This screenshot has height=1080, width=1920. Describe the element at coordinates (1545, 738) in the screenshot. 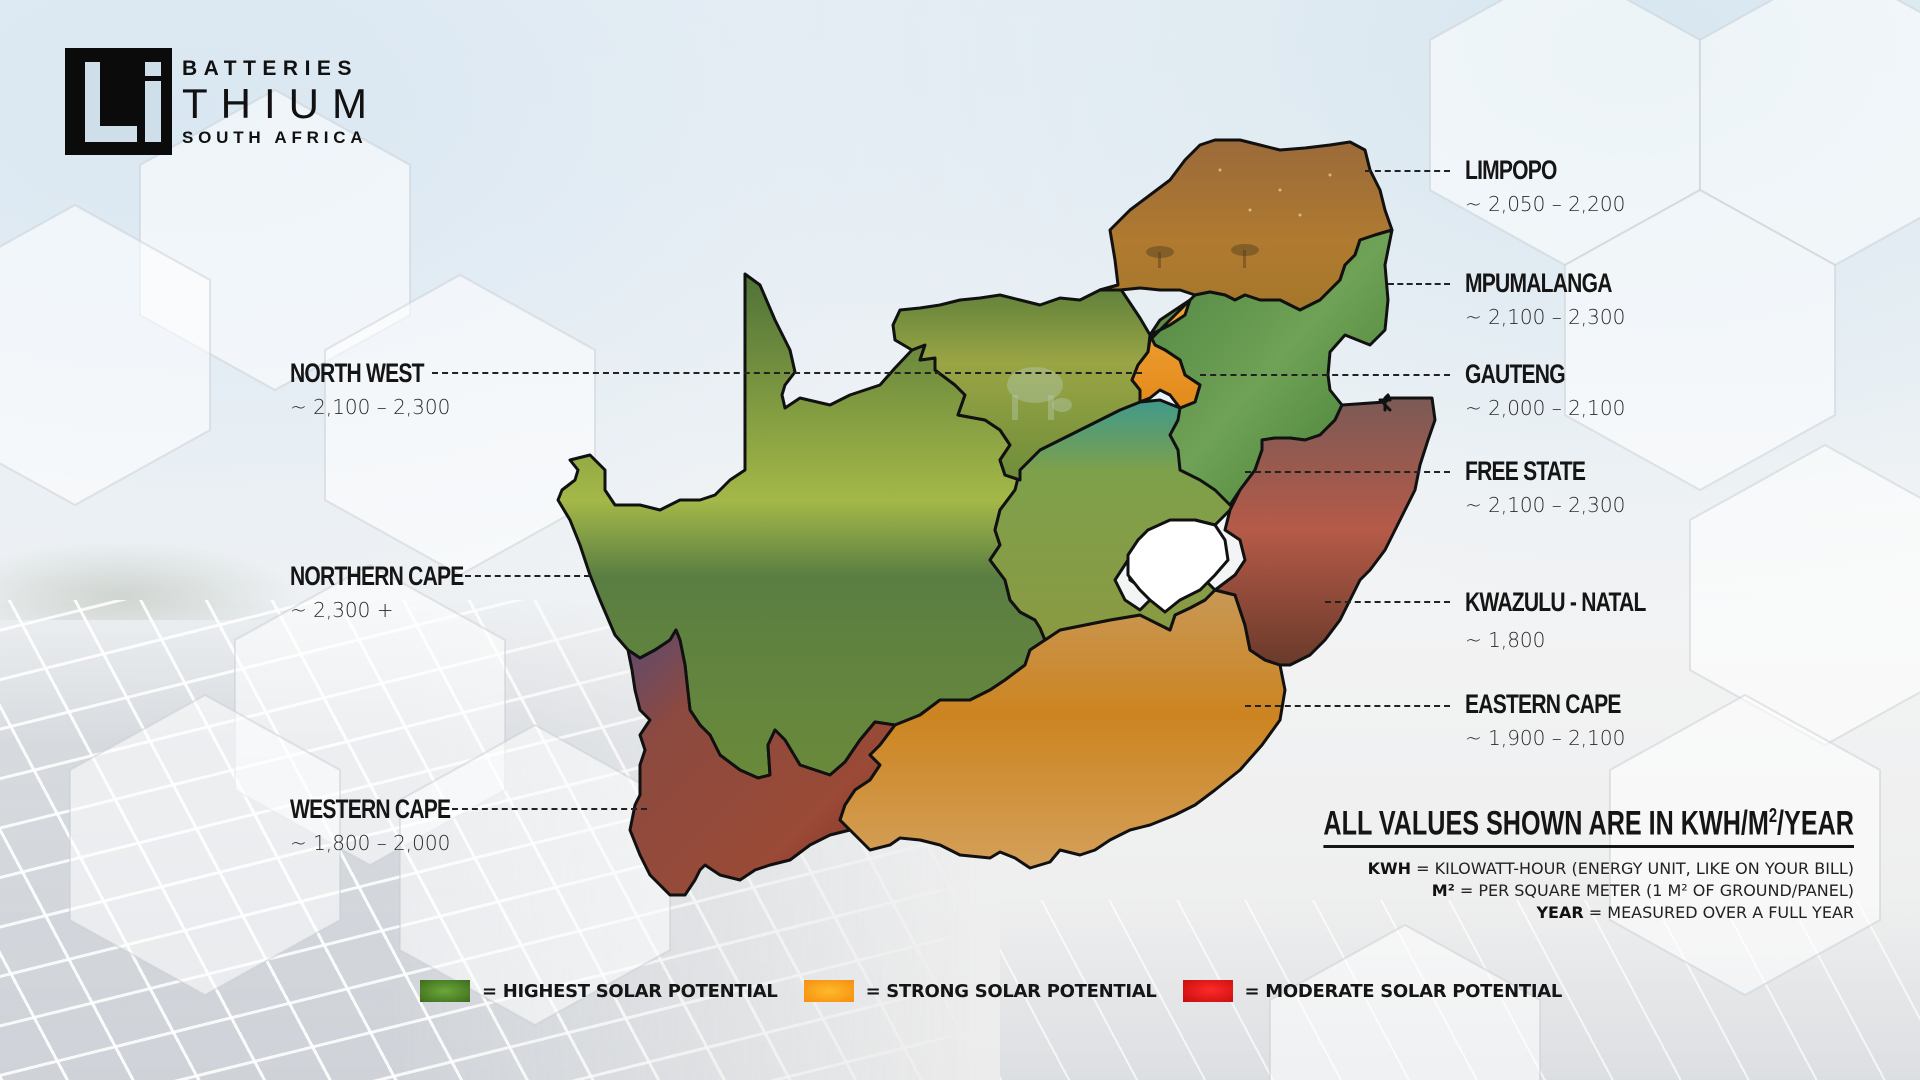

I see `region-value: ~ 1,900 – 2,100` at that location.